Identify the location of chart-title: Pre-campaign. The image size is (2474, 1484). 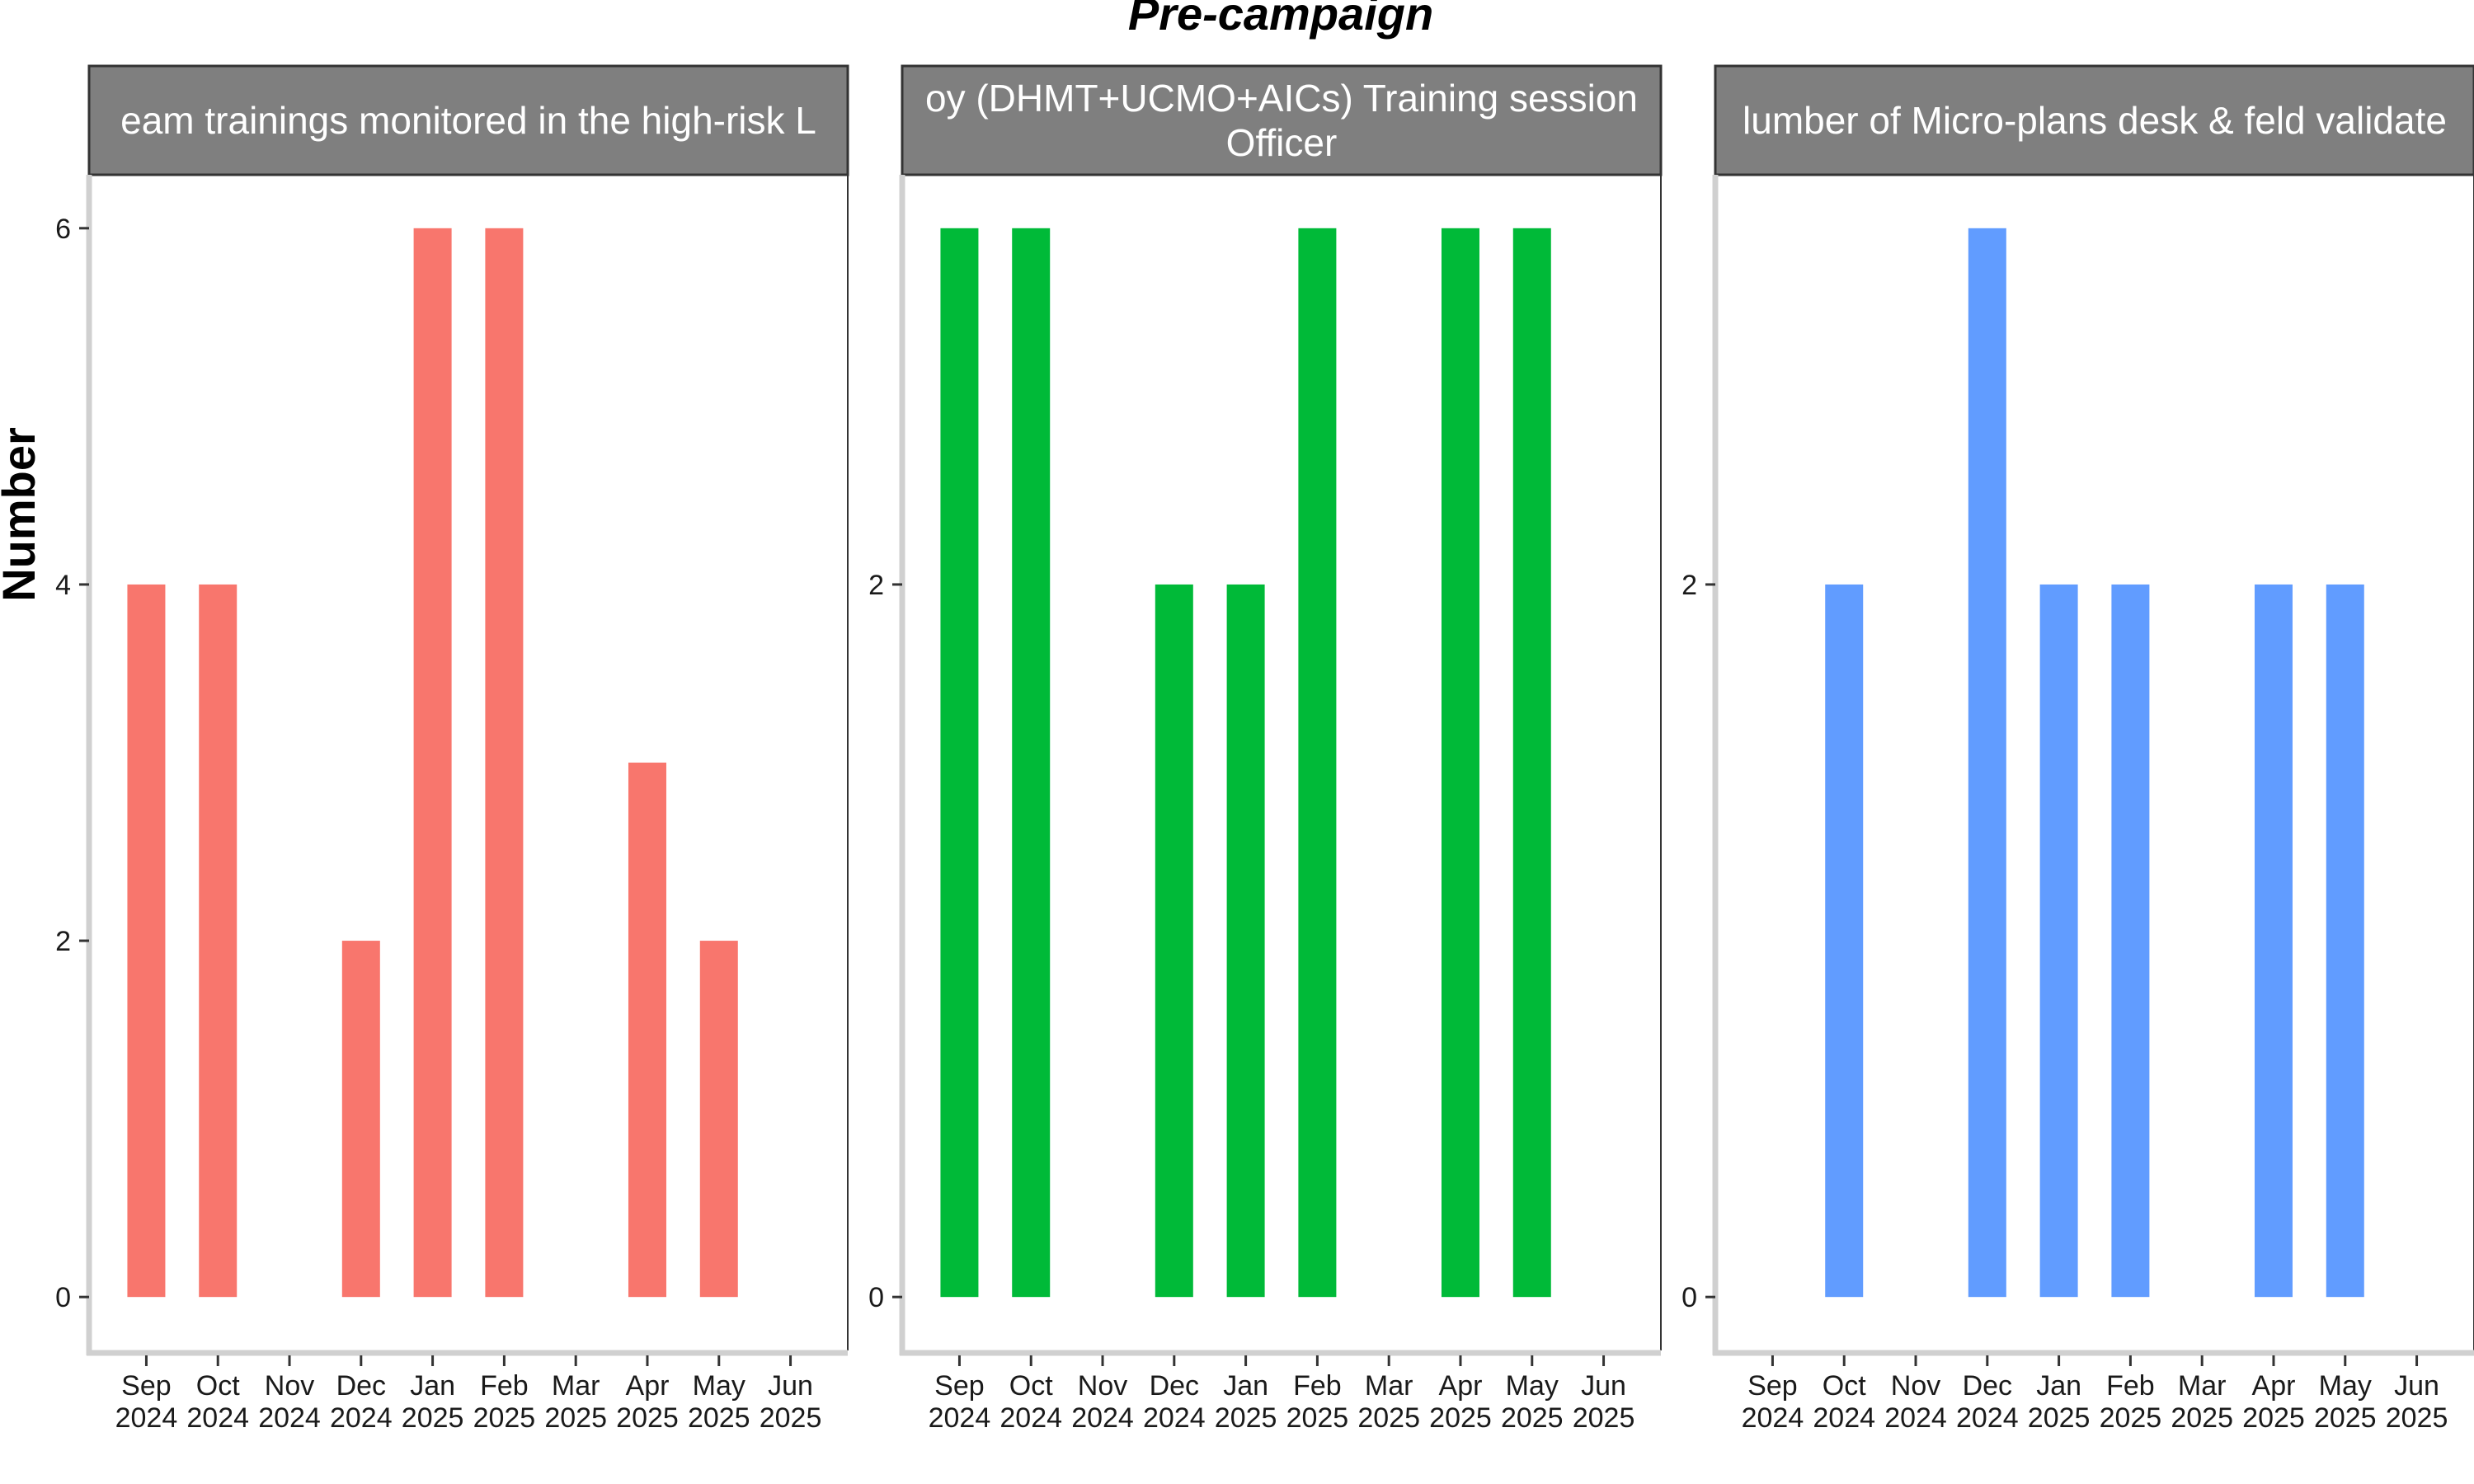
(1280, 20).